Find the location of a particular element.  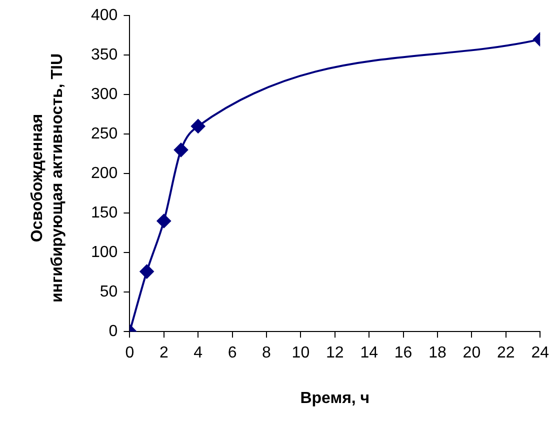

x-tick-label: 10 is located at coordinates (301, 353).